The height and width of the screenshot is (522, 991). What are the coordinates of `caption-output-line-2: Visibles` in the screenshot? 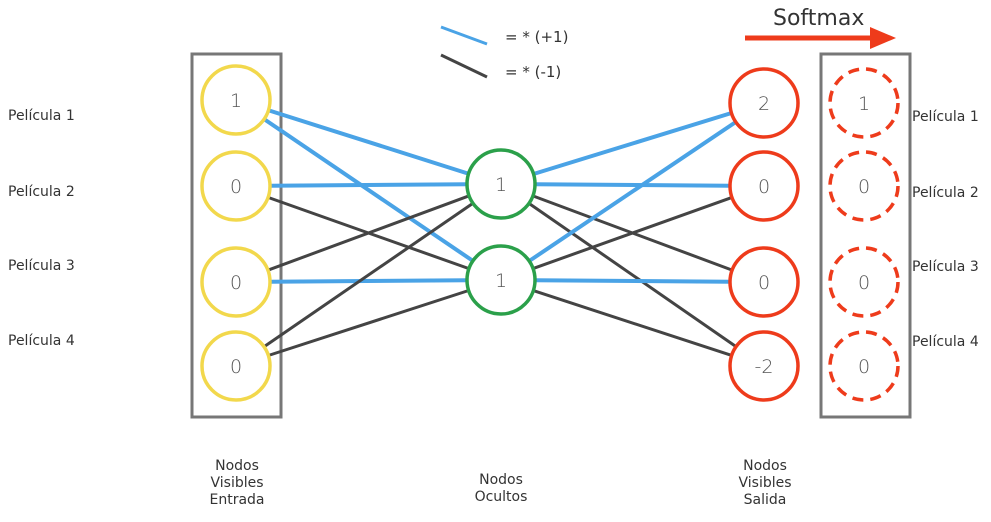 It's located at (765, 483).